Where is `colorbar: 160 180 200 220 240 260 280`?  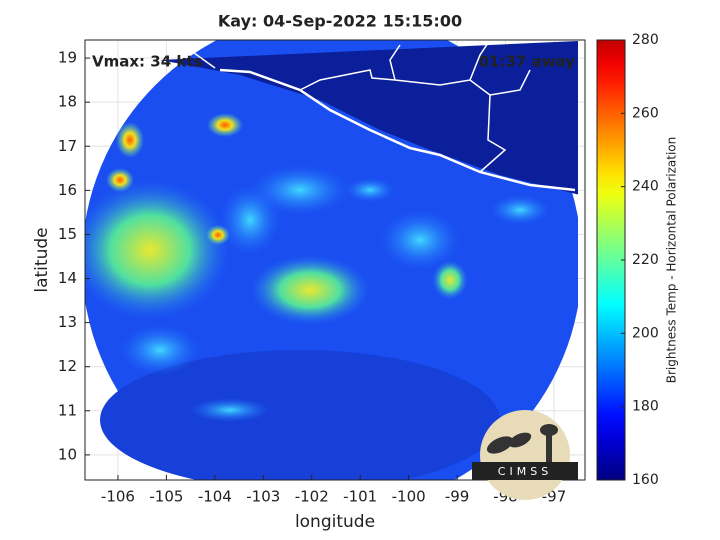 colorbar: 160 180 200 220 240 260 280 is located at coordinates (627, 260).